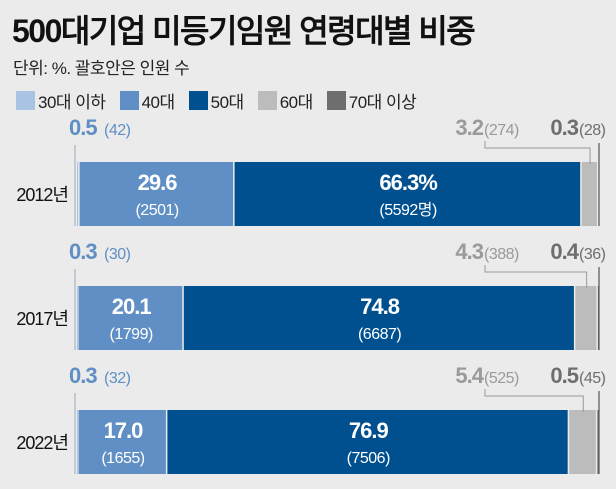  Describe the element at coordinates (158, 102) in the screenshot. I see `legend-label: 40대` at that location.